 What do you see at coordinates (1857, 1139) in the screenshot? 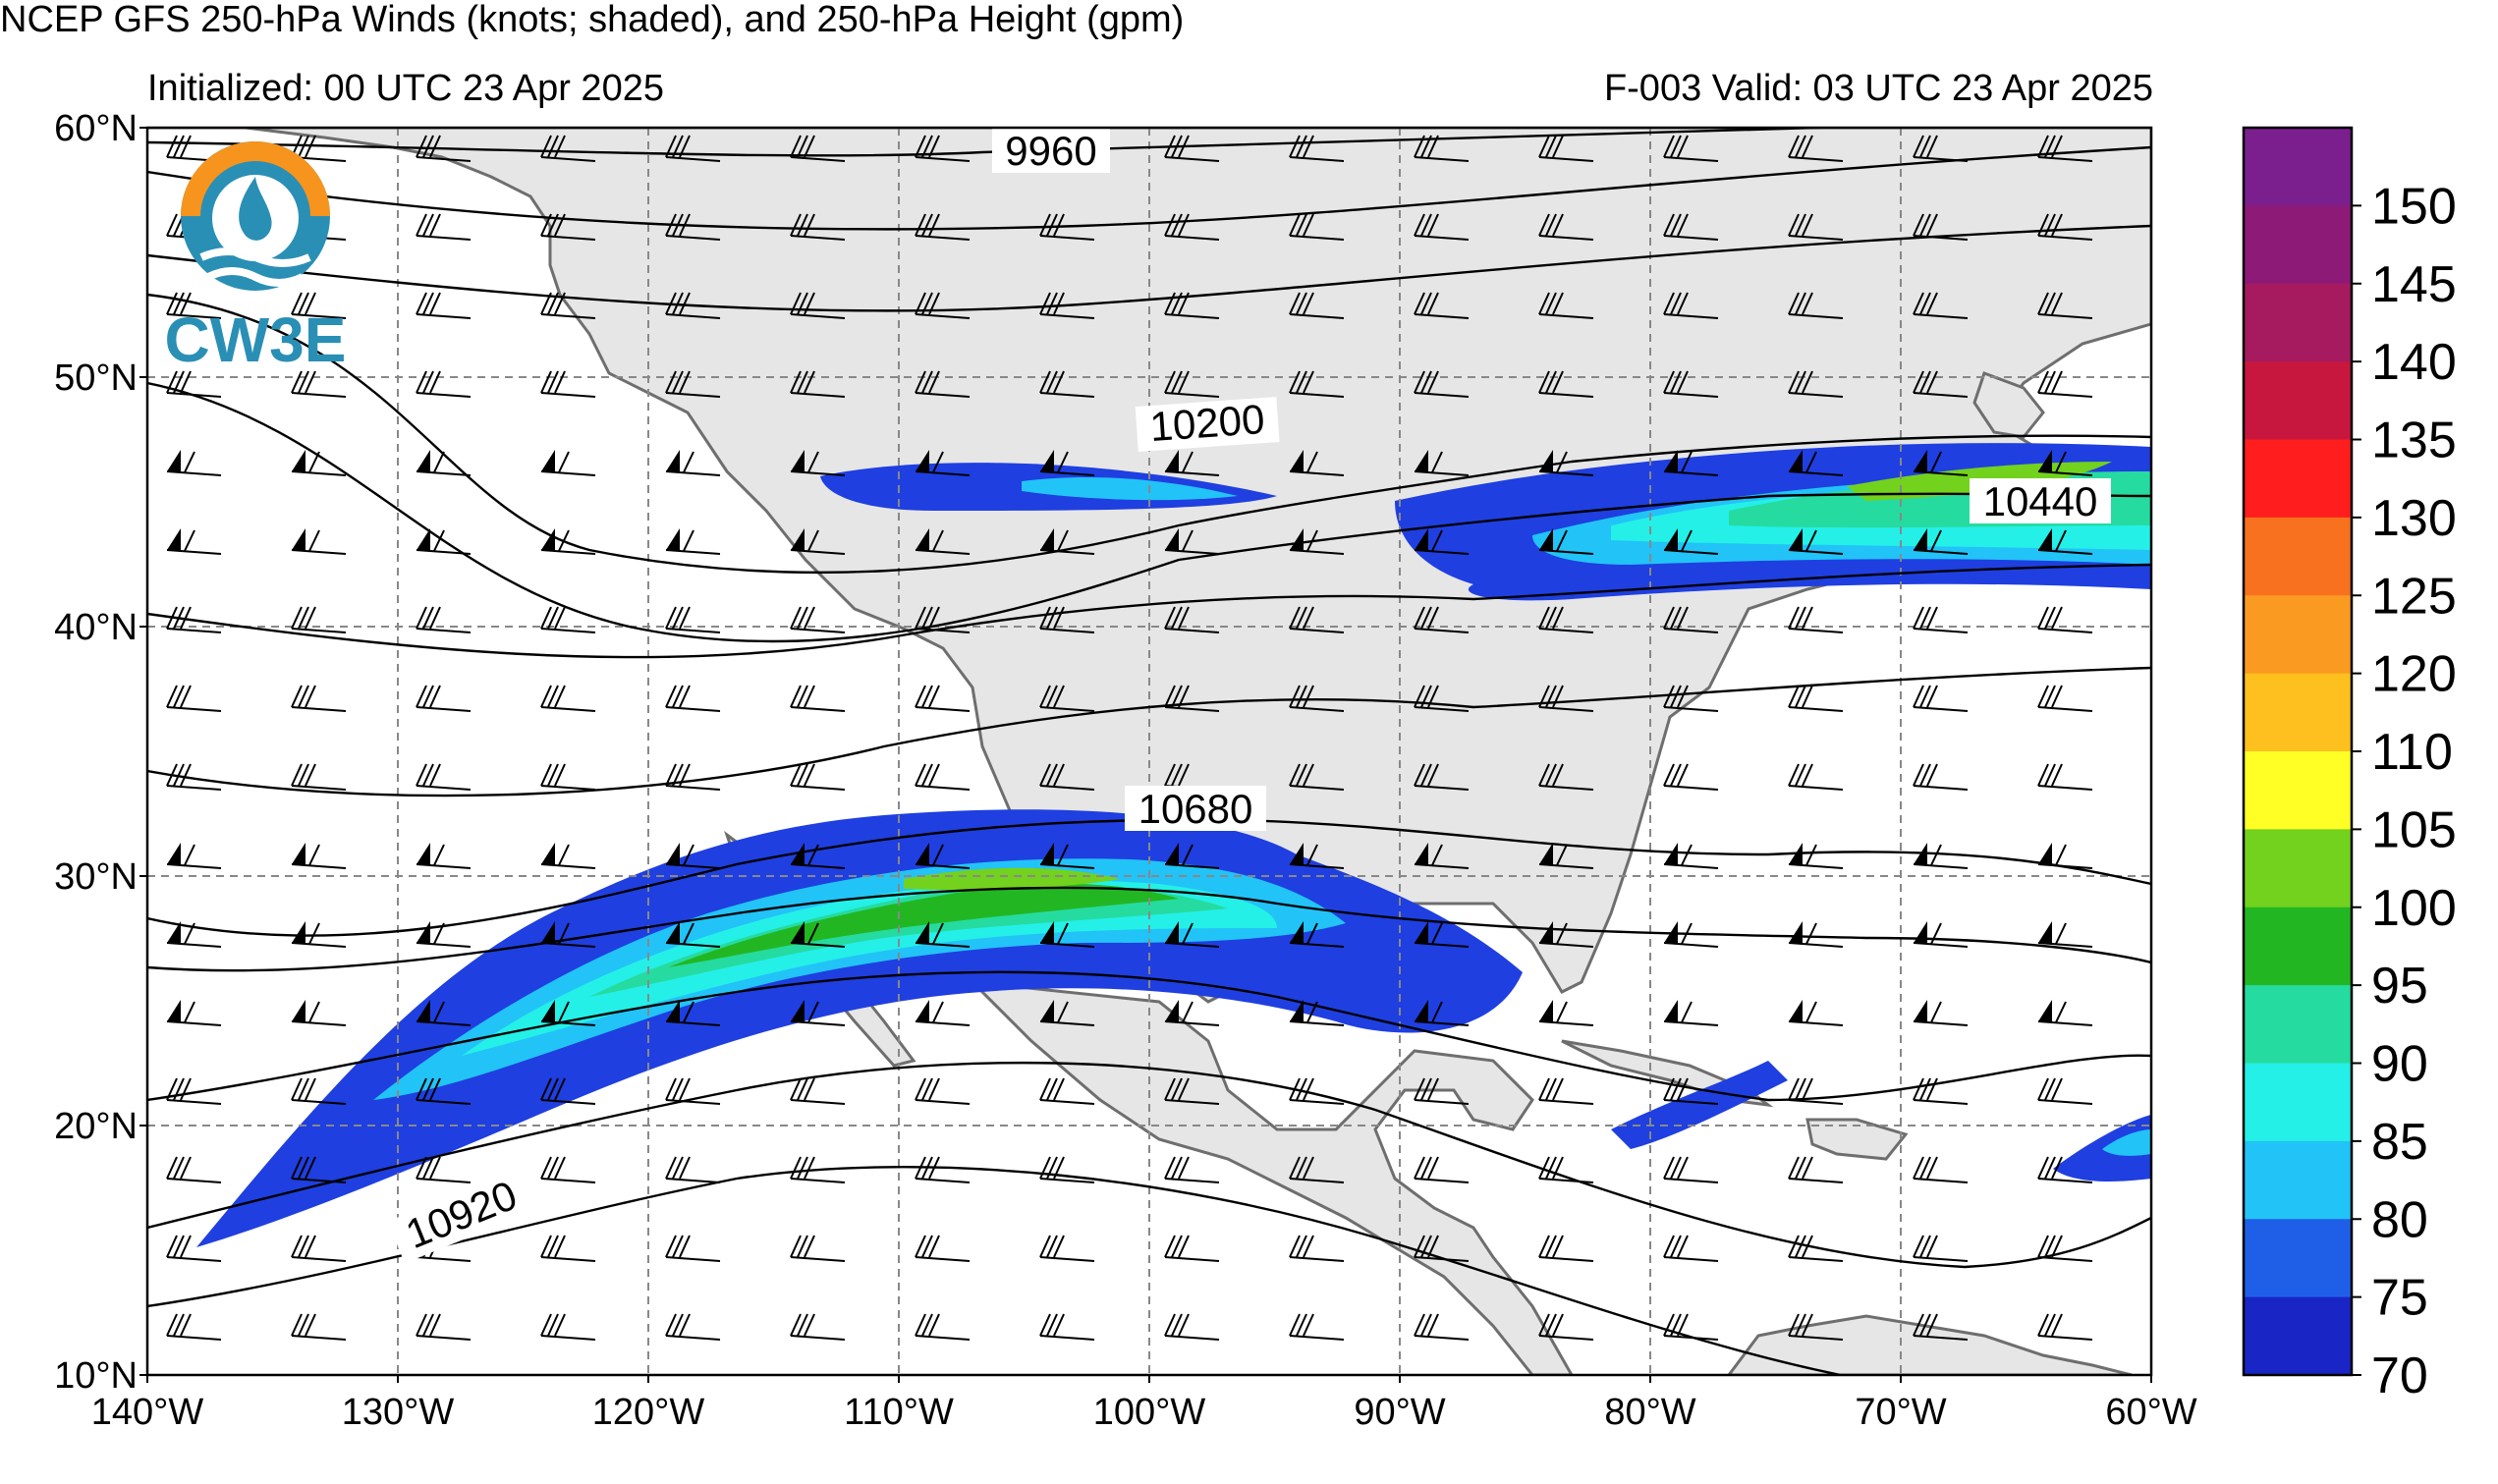
I see `hispaniola-land` at bounding box center [1857, 1139].